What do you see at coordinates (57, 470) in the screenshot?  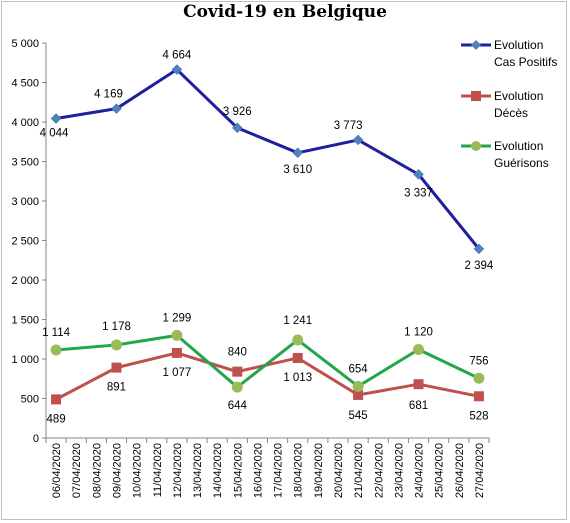 I see `x-tick-label: 06/04/2020` at bounding box center [57, 470].